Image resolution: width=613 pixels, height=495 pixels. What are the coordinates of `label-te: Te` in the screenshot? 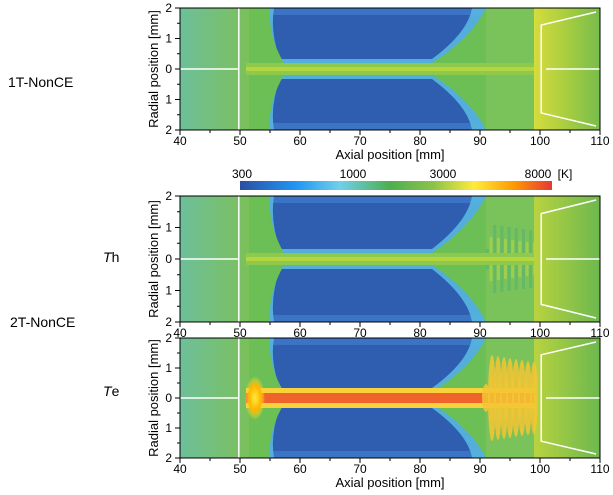 It's located at (111, 391).